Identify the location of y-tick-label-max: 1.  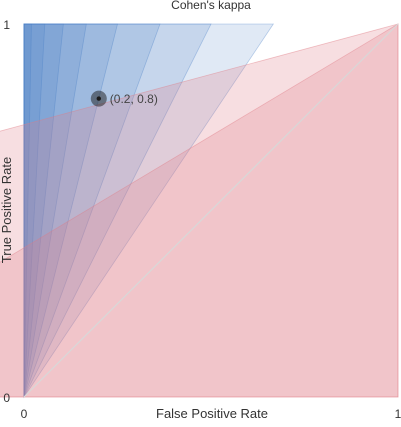
(6, 25).